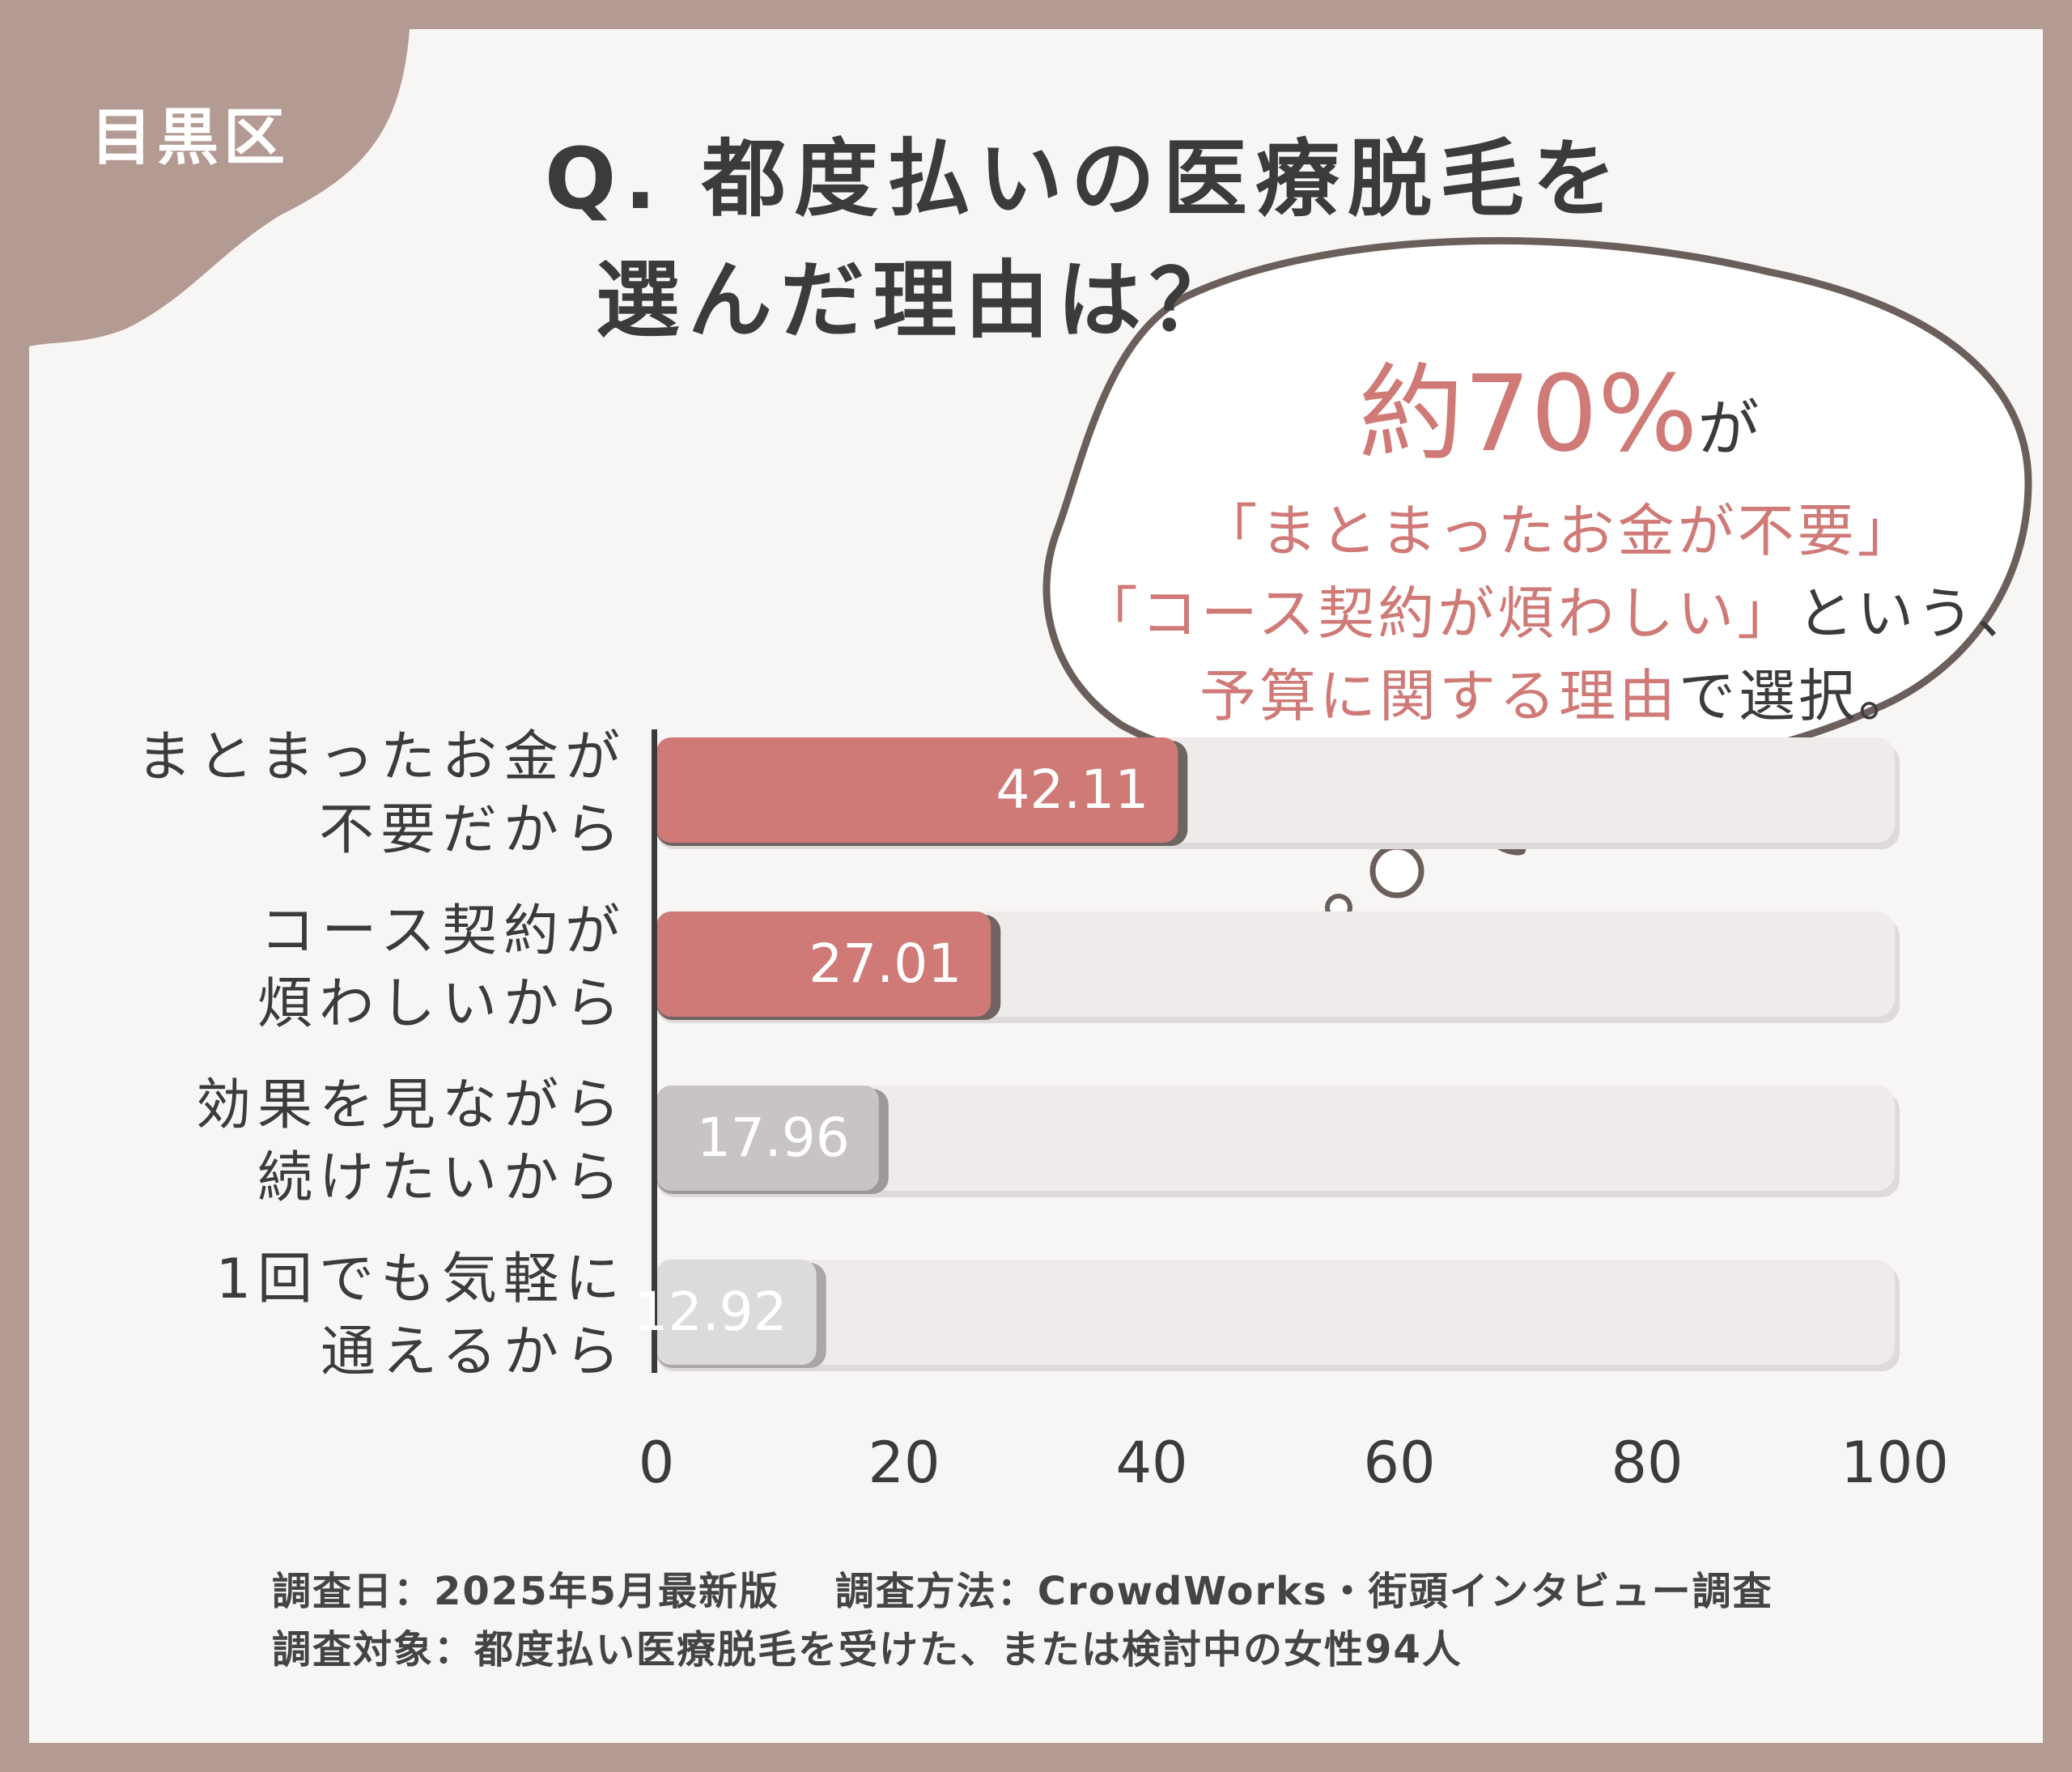 This screenshot has height=1772, width=2072. I want to click on x-tick-label: 0, so click(656, 1463).